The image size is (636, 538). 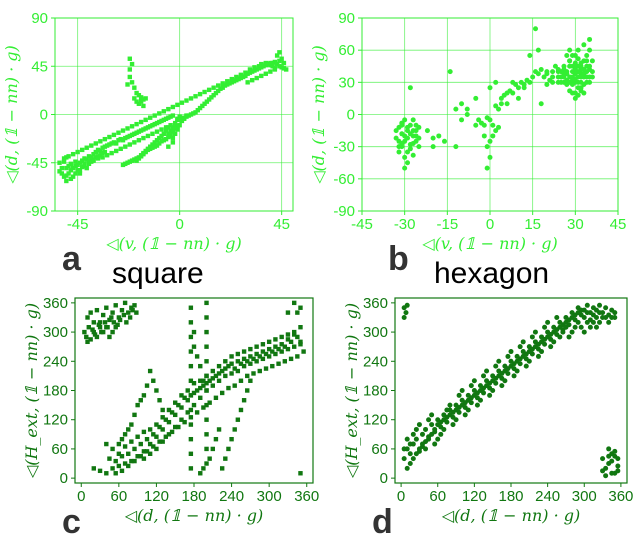 I want to click on y-tick-label: 0, so click(x=64, y=478).